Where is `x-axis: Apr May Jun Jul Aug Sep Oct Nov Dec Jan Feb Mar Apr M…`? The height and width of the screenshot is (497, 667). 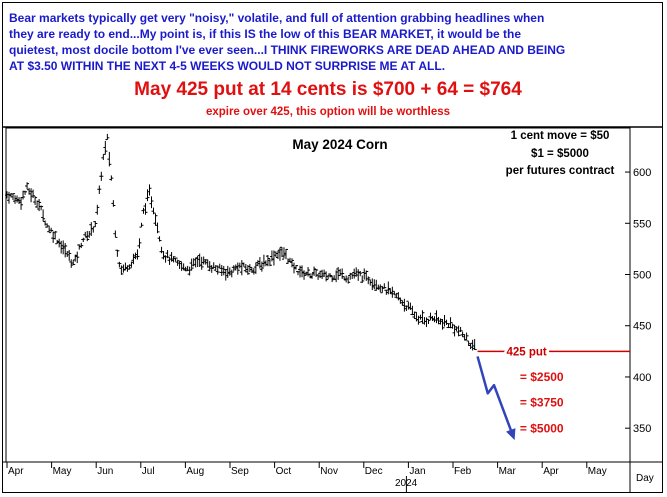
x-axis: Apr May Jun Jul Aug Sep Oct Nov Dec Jan Feb Mar Apr M… is located at coordinates (306, 477).